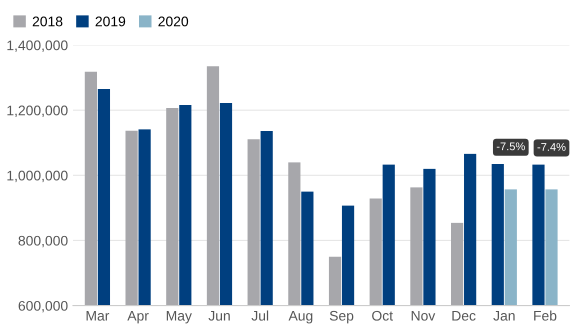  Describe the element at coordinates (173, 21) in the screenshot. I see `legend-label: 2020` at that location.